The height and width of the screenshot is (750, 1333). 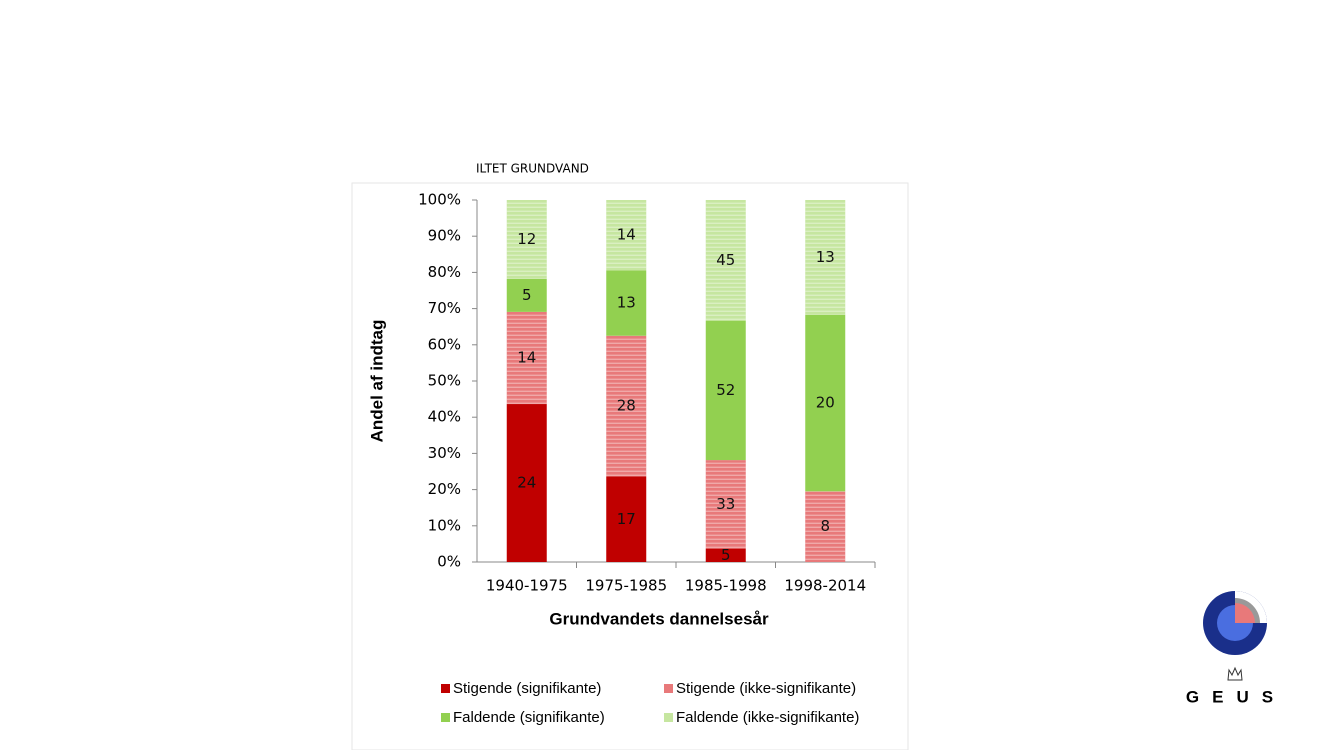 What do you see at coordinates (444, 453) in the screenshot?
I see `y-tick-label: 30%` at bounding box center [444, 453].